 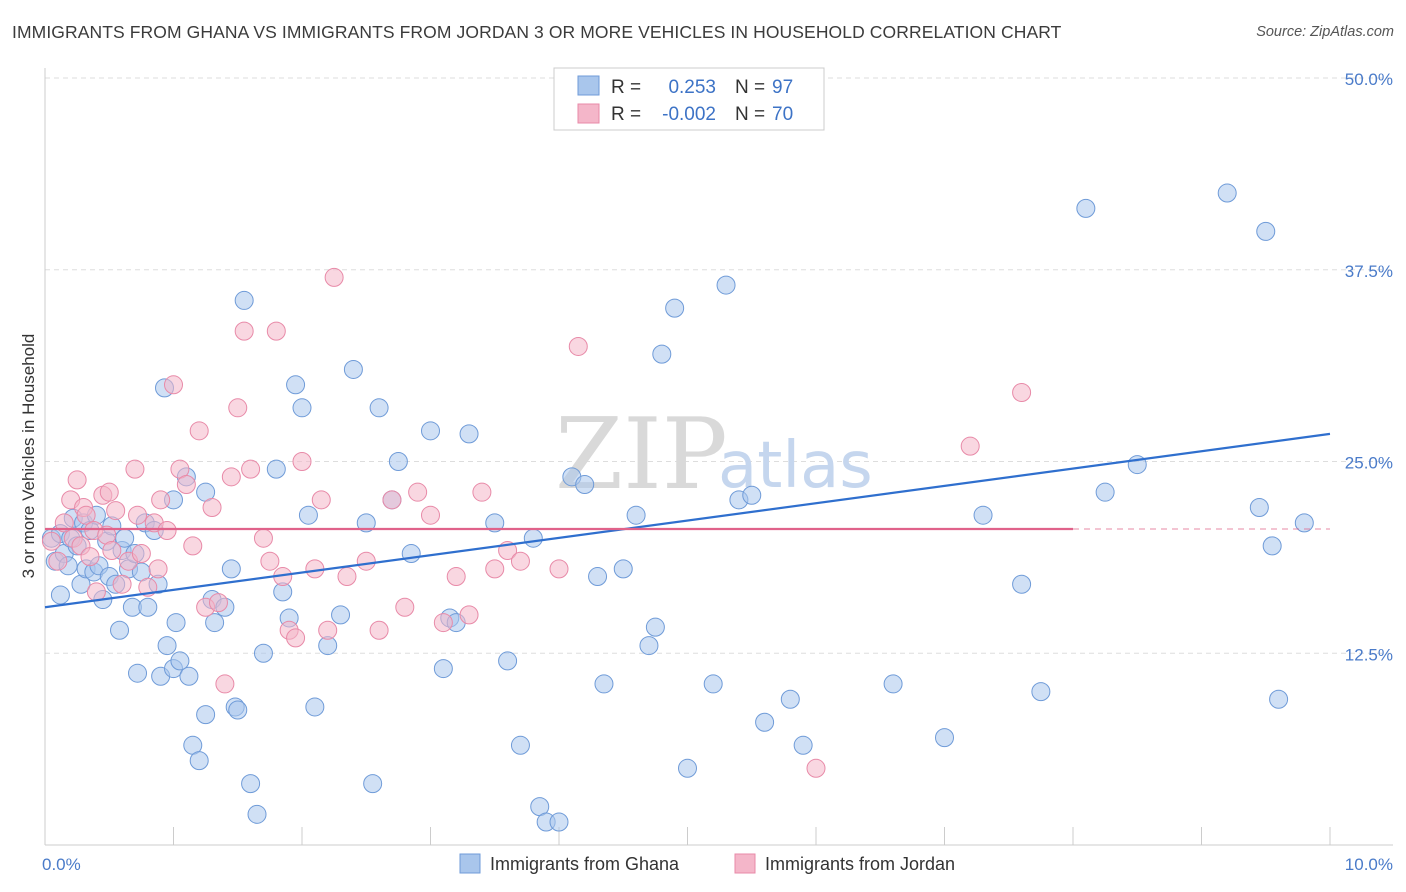 What do you see at coordinates (588, 85) in the screenshot?
I see `legend-swatch-ghana` at bounding box center [588, 85].